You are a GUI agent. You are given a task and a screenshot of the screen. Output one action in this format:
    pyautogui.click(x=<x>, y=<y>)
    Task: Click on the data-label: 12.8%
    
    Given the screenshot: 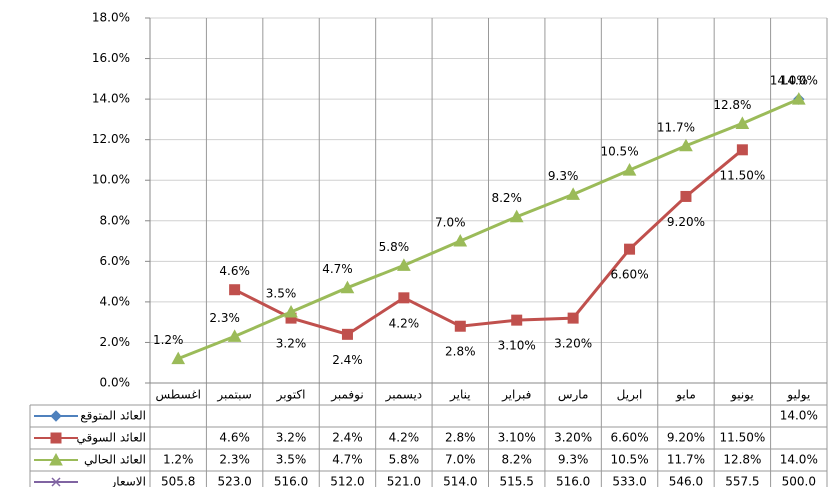 What is the action you would take?
    pyautogui.click(x=732, y=105)
    